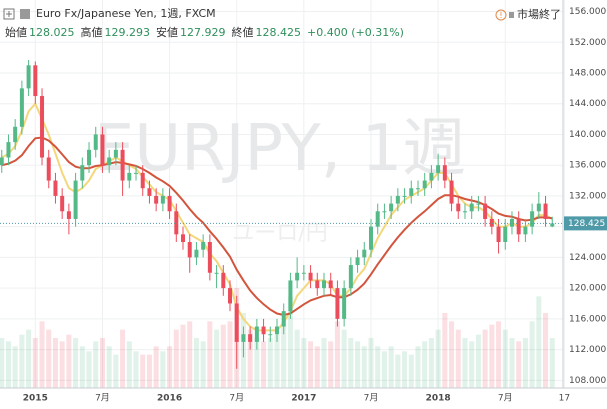 Image resolution: width=607 pixels, height=409 pixels. What do you see at coordinates (587, 135) in the screenshot?
I see `y-tick-label: 140.000` at bounding box center [587, 135].